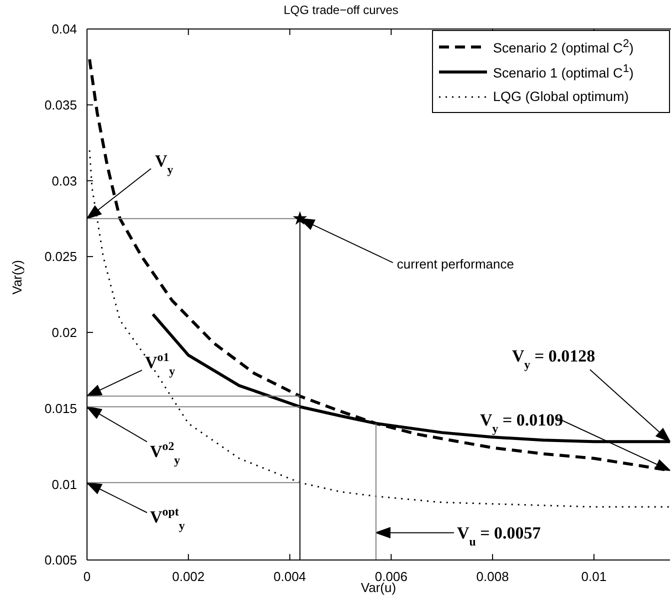 The width and height of the screenshot is (671, 604). Describe the element at coordinates (492, 576) in the screenshot. I see `x-tick-label: 0.008` at that location.